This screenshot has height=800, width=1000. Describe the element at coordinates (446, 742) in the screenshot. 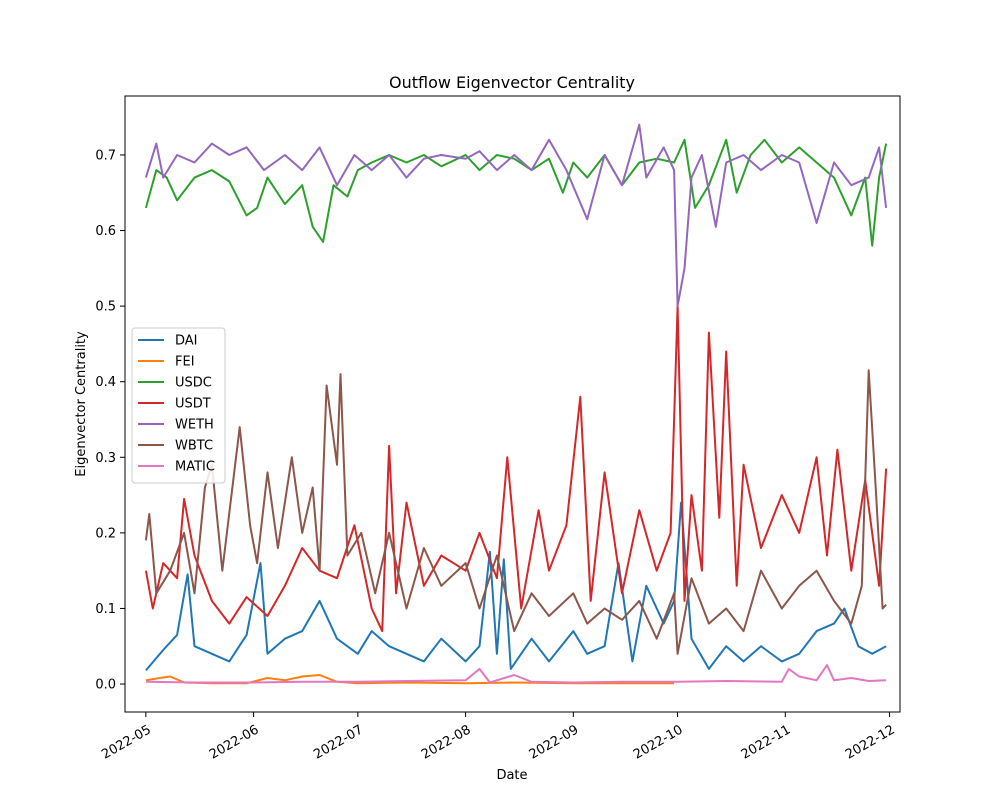

I see `x-tick-label: 2022-08` at that location.